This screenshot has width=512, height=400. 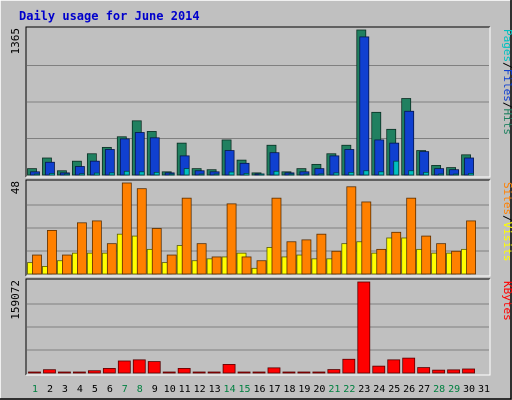 What do you see at coordinates (364, 389) in the screenshot?
I see `x-tick-label: 23` at bounding box center [364, 389].